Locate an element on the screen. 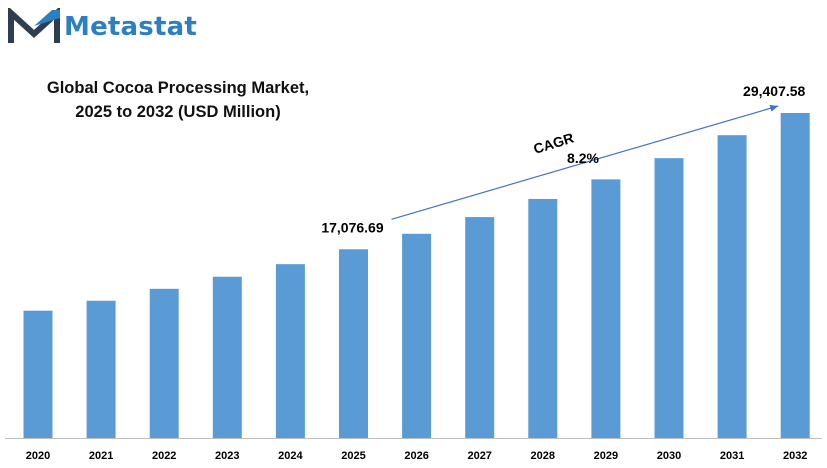  x-tick-label-2032: 2032 is located at coordinates (795, 456).